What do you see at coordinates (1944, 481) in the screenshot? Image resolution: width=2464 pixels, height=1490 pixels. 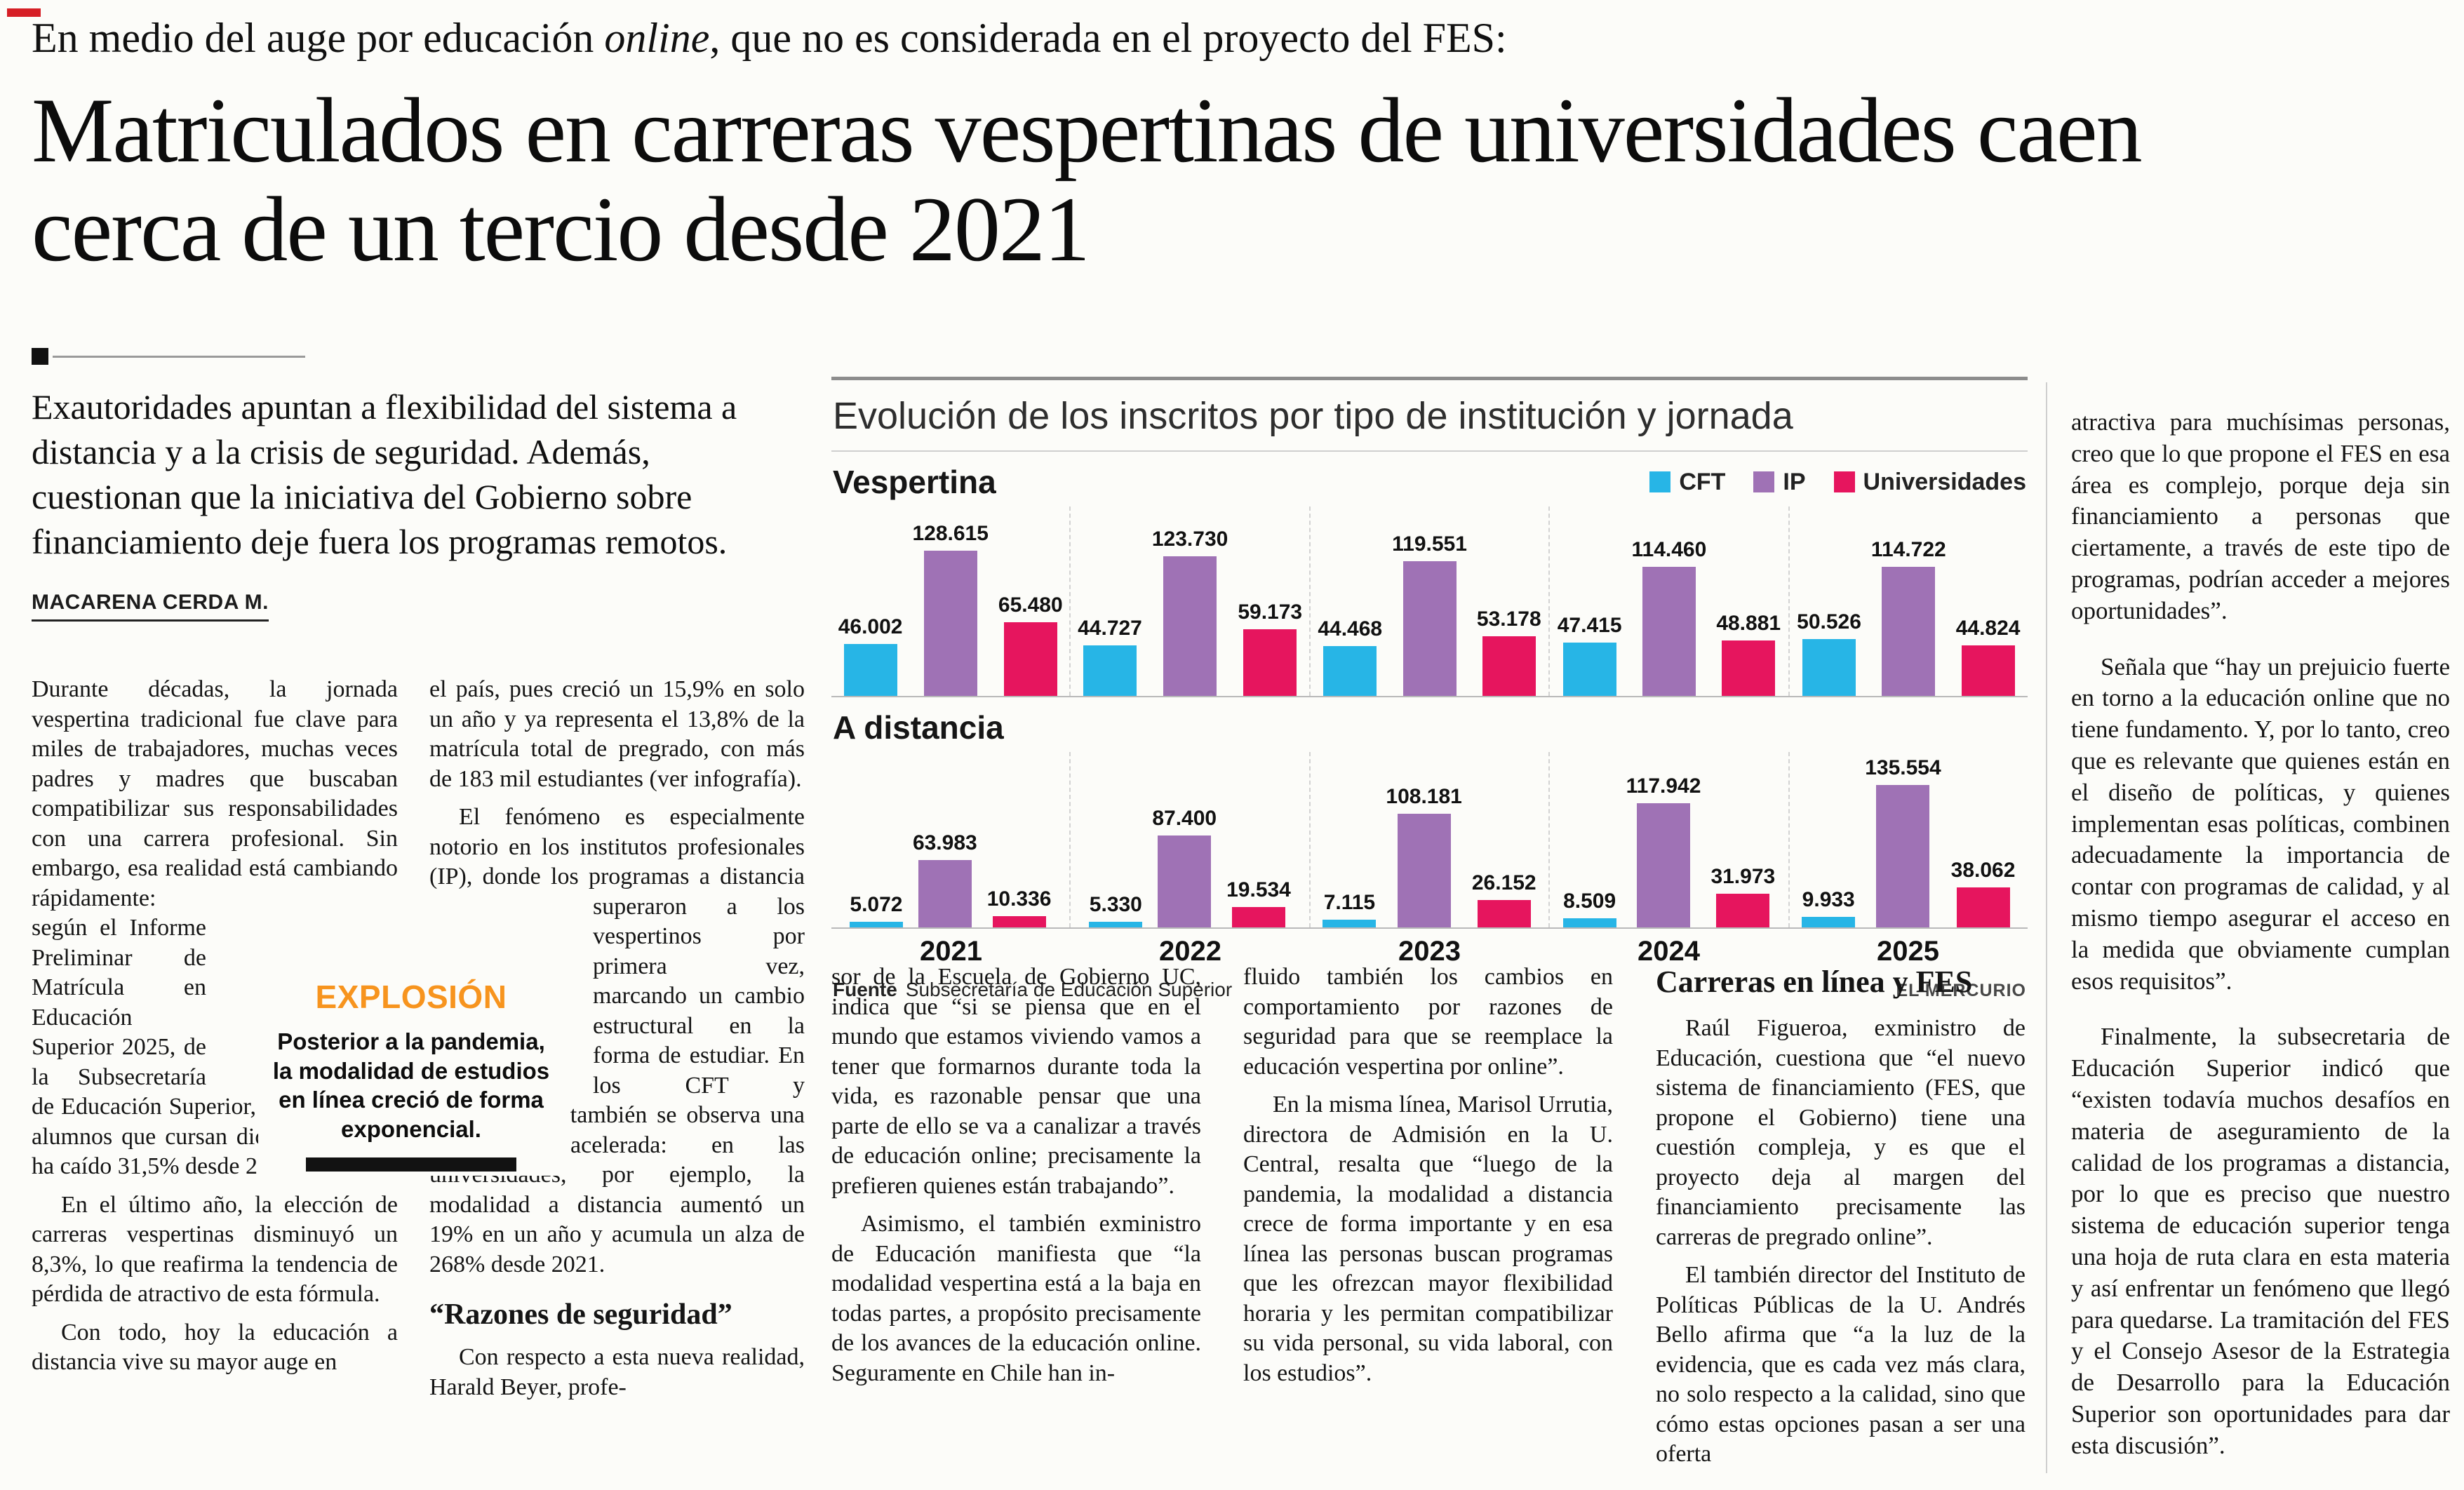 I see `legend-label: Universidades` at bounding box center [1944, 481].